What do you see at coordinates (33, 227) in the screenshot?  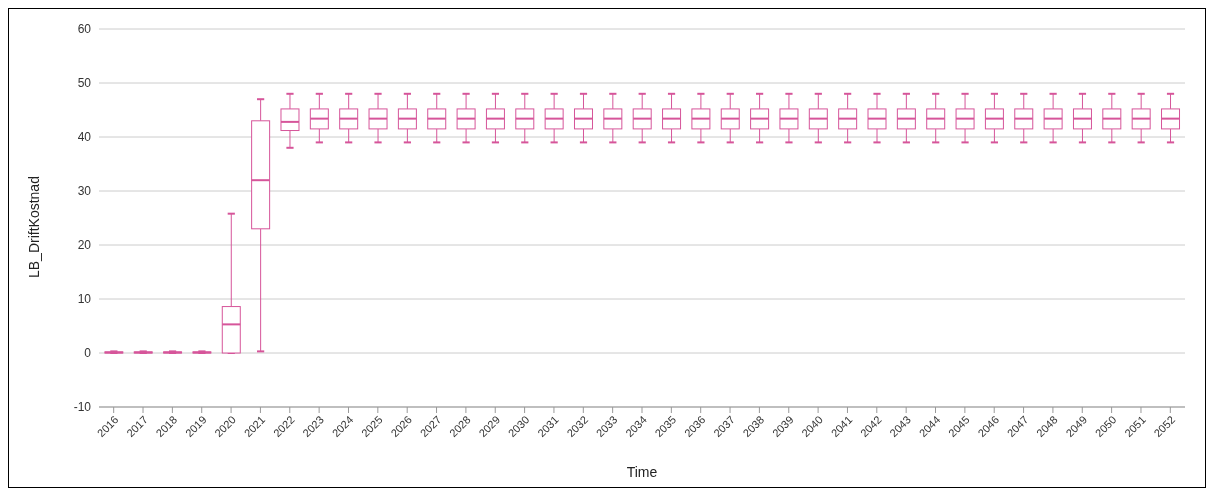 I see `y-axis-title: LB_DriftKostnad` at bounding box center [33, 227].